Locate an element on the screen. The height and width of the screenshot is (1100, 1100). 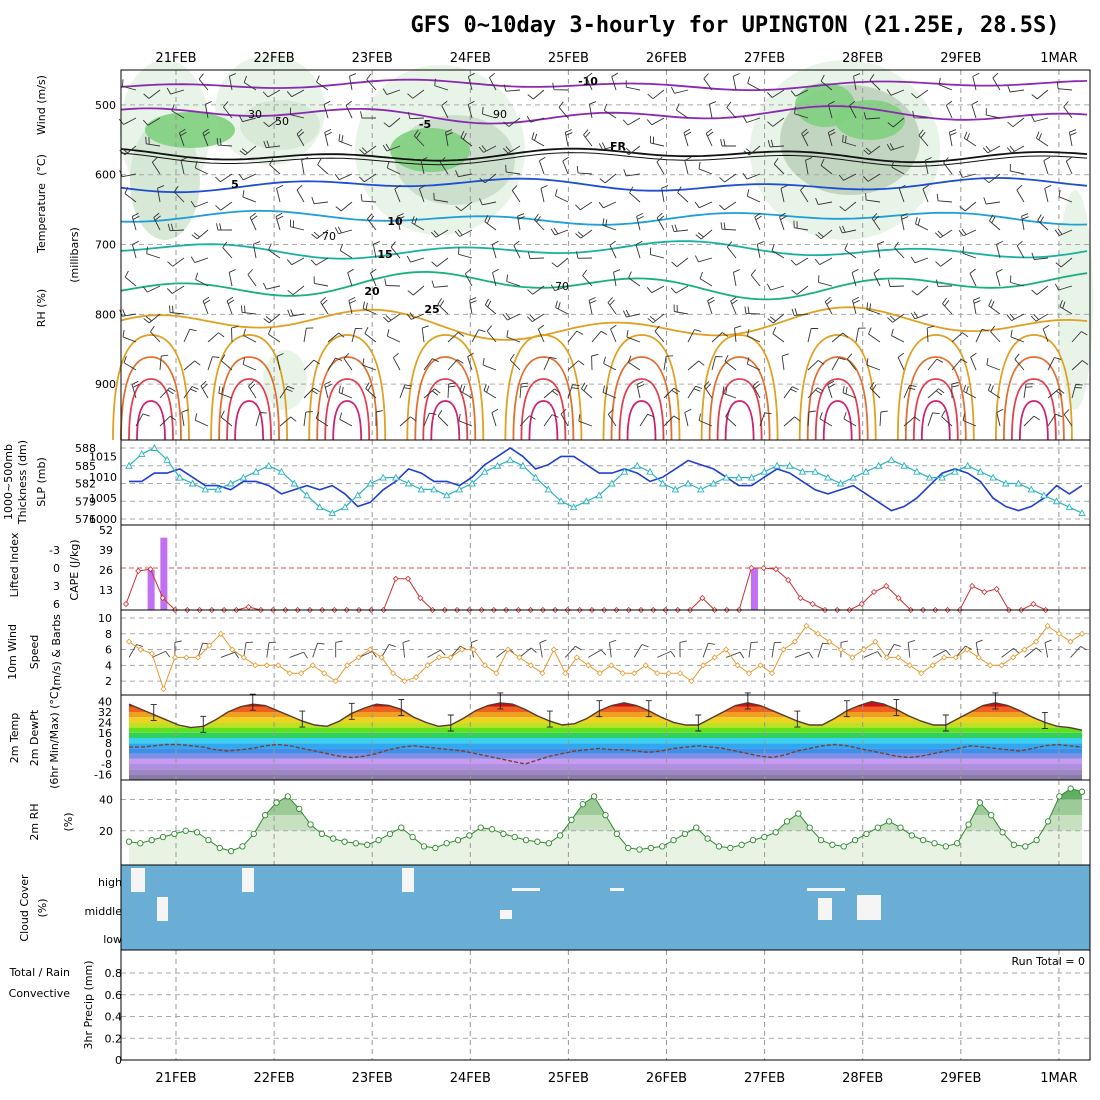
date-label-top: 23FEB is located at coordinates (372, 58).